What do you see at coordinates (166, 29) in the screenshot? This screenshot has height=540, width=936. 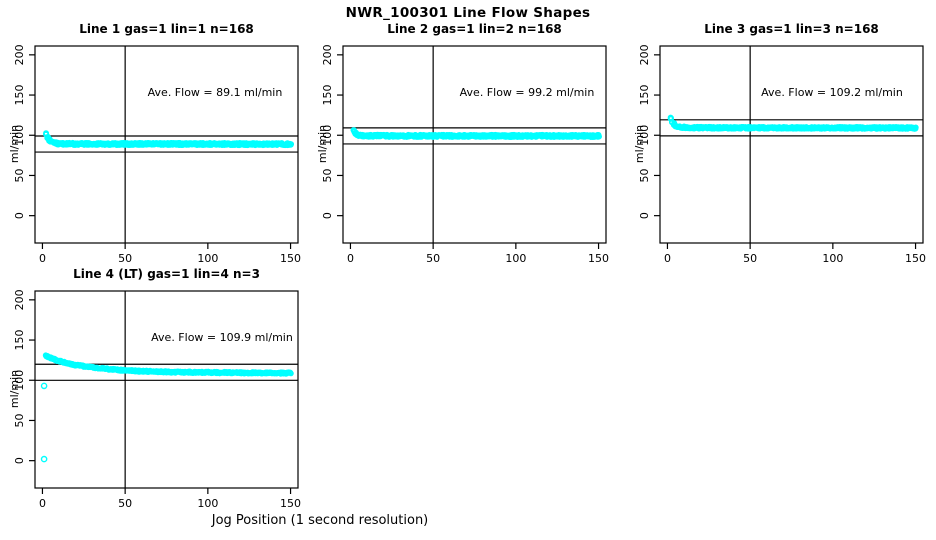 I see `panel-1-title: Line 1 gas=1 lin=1 n=168` at bounding box center [166, 29].